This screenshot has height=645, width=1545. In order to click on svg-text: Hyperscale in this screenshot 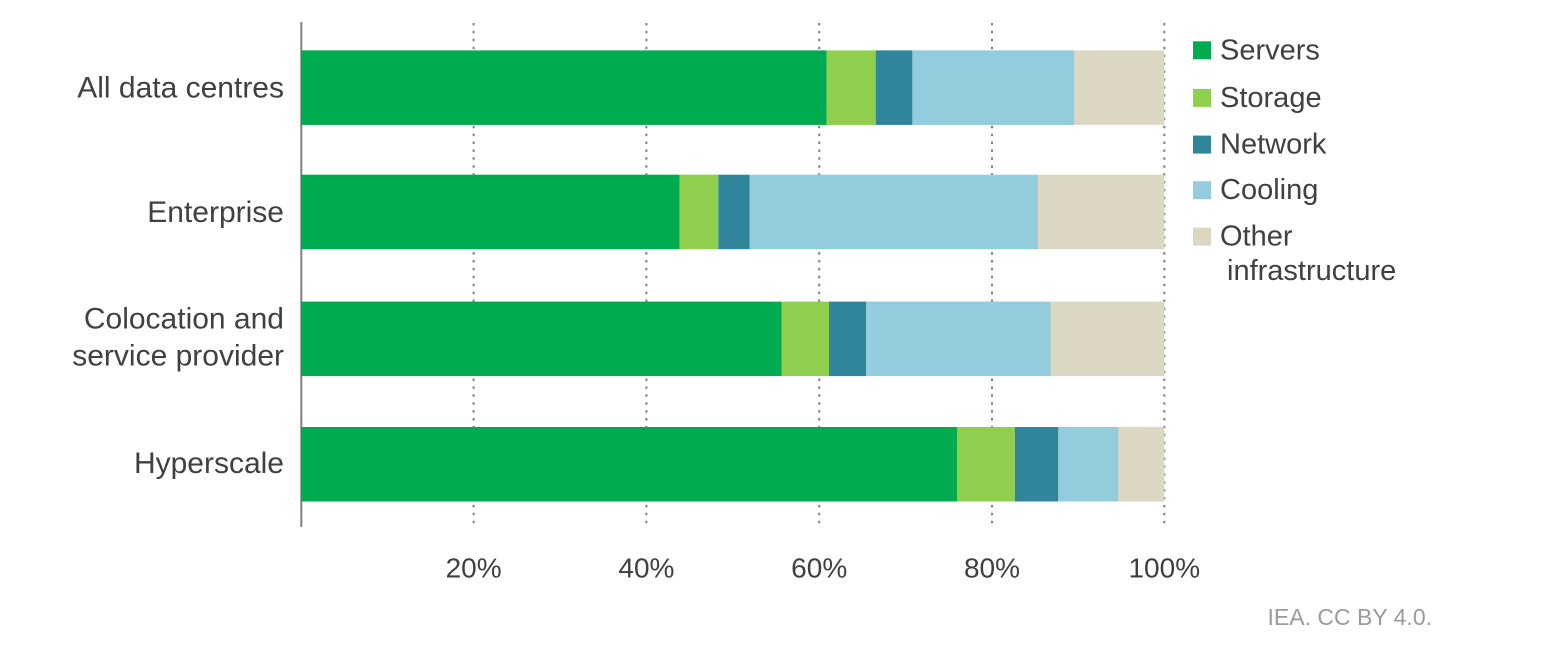, I will do `click(209, 463)`.